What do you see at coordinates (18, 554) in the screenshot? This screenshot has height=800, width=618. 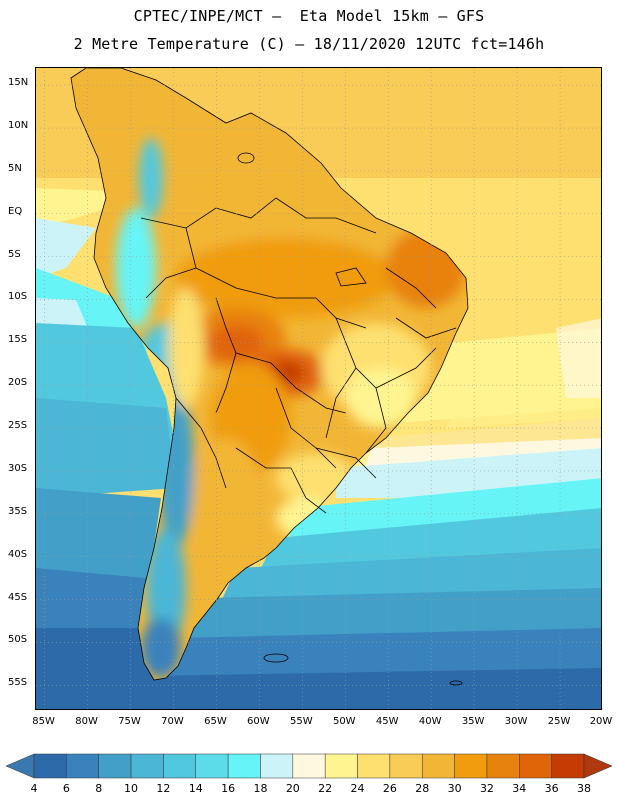 I see `lat-label: 40S` at bounding box center [18, 554].